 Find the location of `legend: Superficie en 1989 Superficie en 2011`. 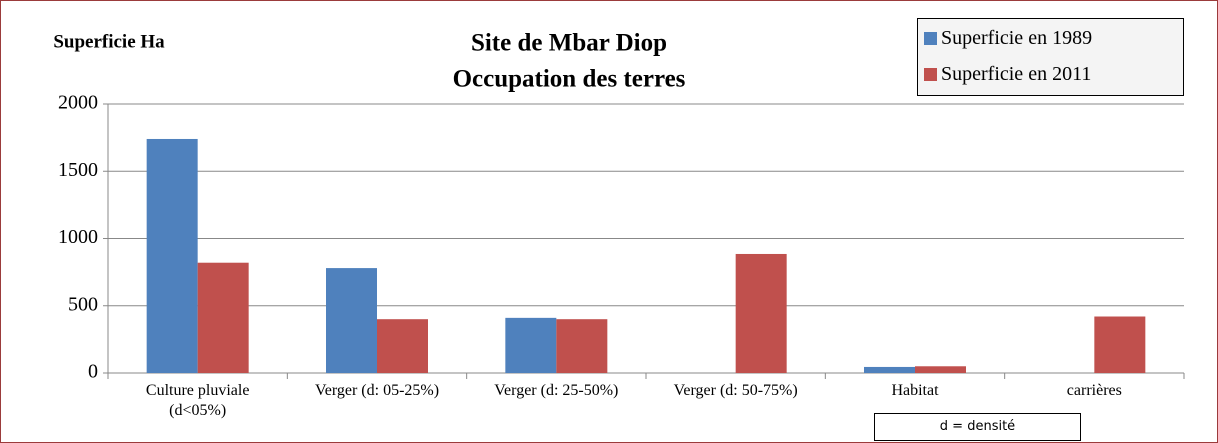

legend: Superficie en 1989 Superficie en 2011 is located at coordinates (1050, 57).